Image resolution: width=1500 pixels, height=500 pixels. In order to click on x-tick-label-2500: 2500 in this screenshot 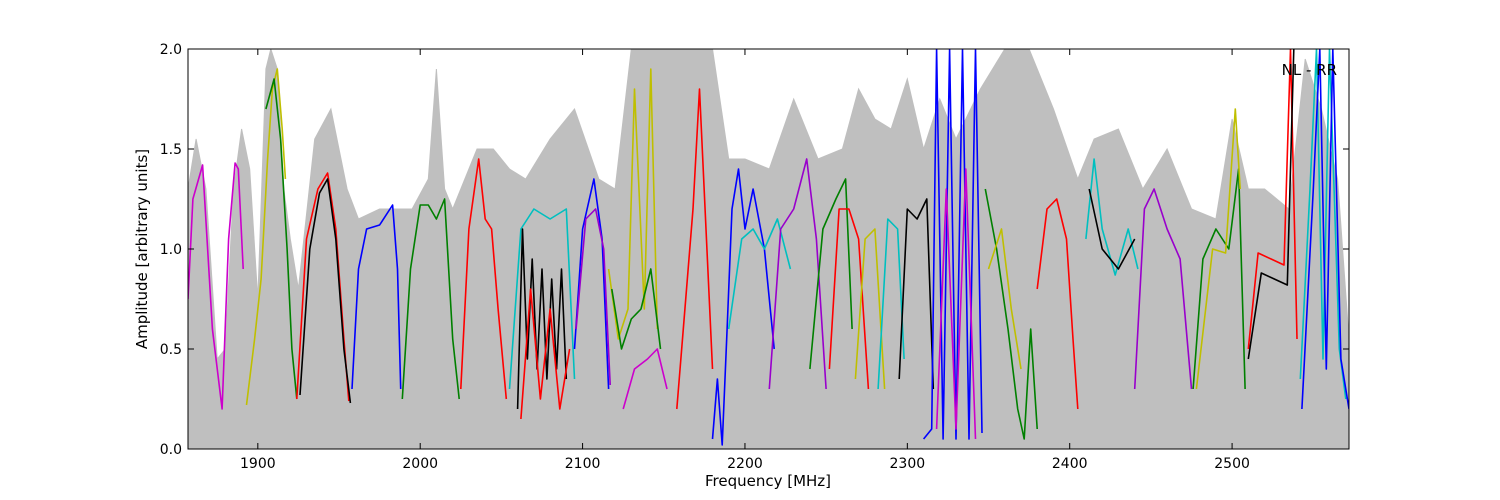, I will do `click(1232, 464)`.